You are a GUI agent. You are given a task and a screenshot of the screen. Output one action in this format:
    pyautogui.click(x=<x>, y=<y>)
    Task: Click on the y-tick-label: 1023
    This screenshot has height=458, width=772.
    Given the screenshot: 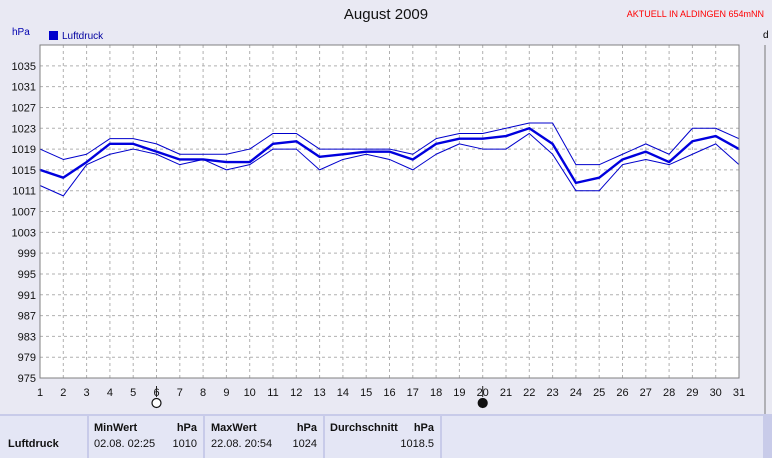 What is the action you would take?
    pyautogui.click(x=24, y=129)
    